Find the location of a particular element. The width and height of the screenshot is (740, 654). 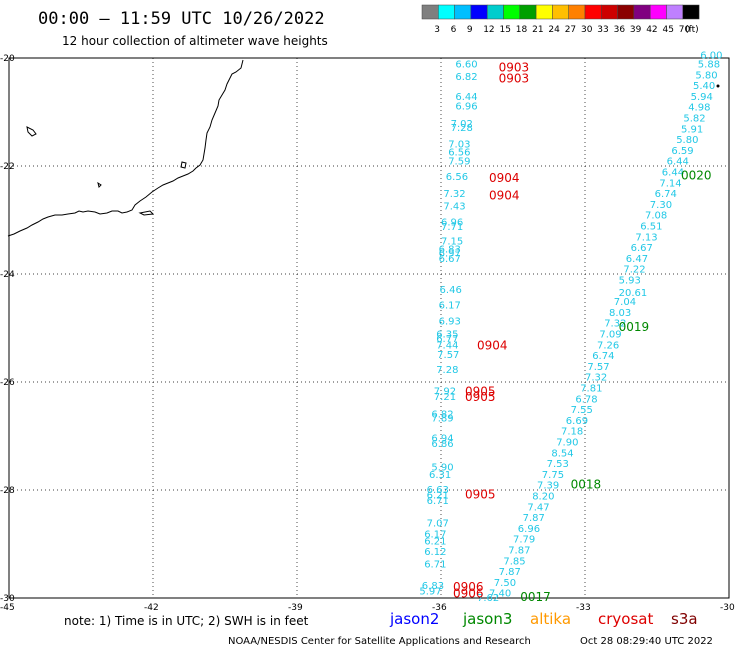

coastline is located at coordinates (125, 148).